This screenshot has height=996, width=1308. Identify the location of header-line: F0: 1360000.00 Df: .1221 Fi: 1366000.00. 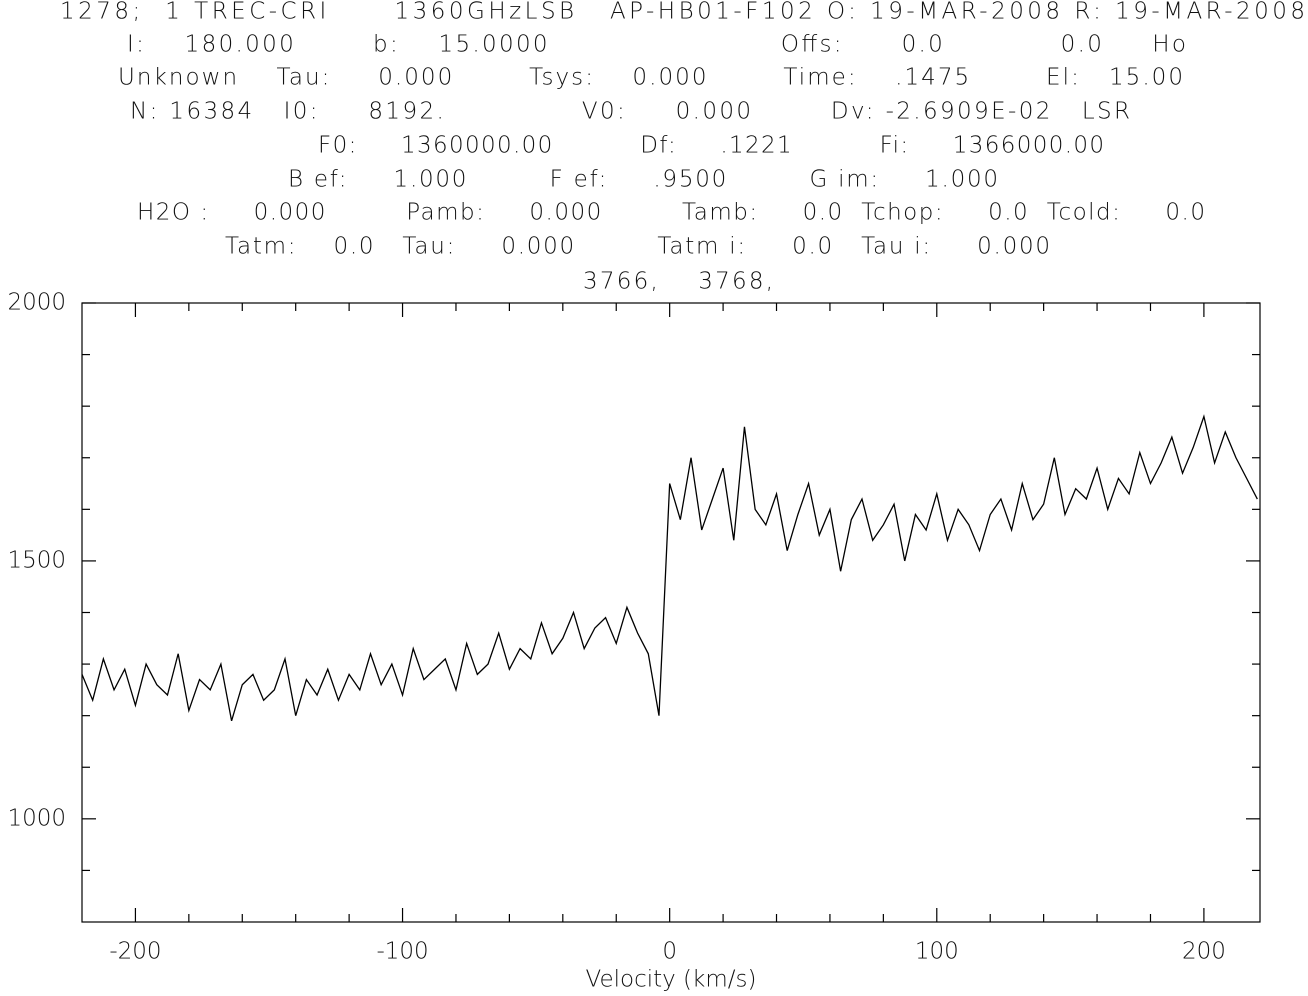
(711, 146).